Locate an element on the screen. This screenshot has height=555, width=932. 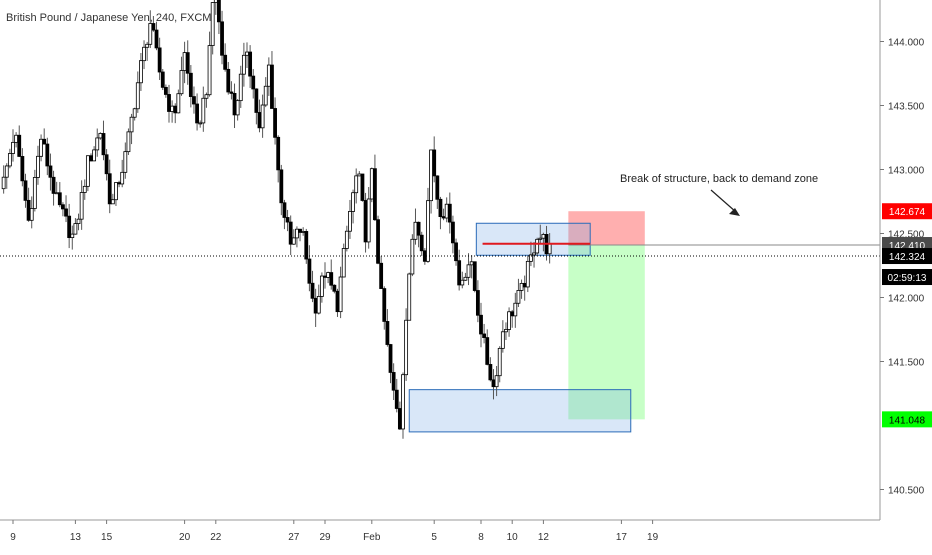
x-tick-label: 8 is located at coordinates (481, 537).